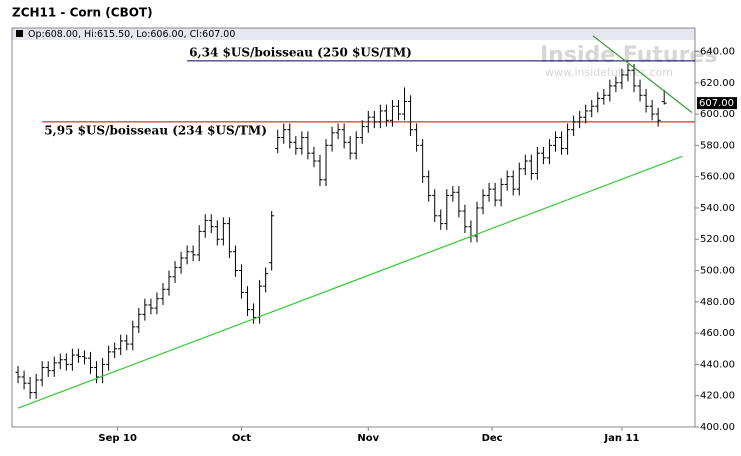 The image size is (741, 456). What do you see at coordinates (19, 33) in the screenshot?
I see `info-icon` at bounding box center [19, 33].